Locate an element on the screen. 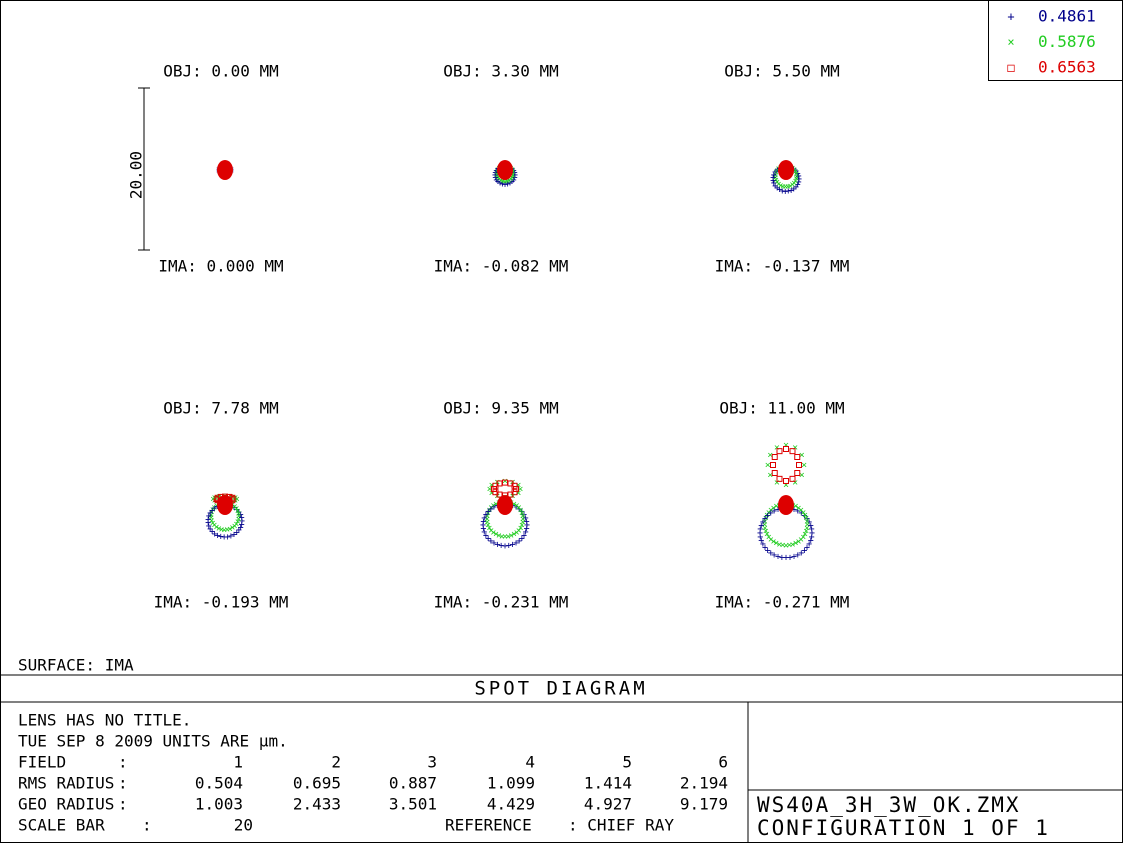 Image resolution: width=1123 pixels, height=843 pixels. table-cell: 0.504 is located at coordinates (219, 783).